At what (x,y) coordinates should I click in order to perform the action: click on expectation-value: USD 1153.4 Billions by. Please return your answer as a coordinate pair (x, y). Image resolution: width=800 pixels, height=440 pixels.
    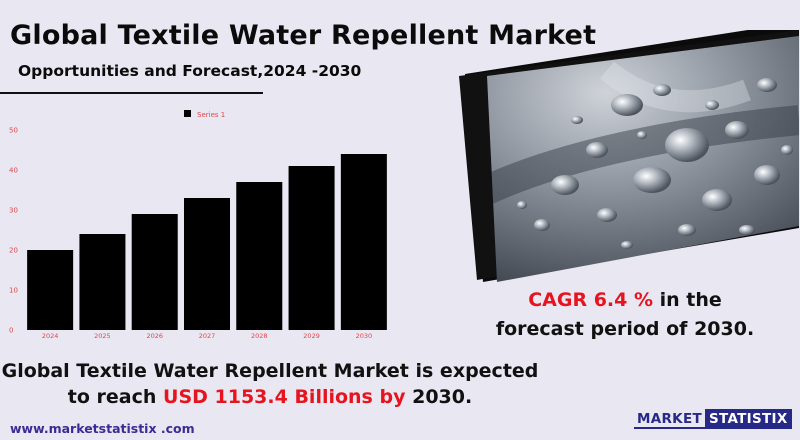
    Looking at the image, I should click on (284, 397).